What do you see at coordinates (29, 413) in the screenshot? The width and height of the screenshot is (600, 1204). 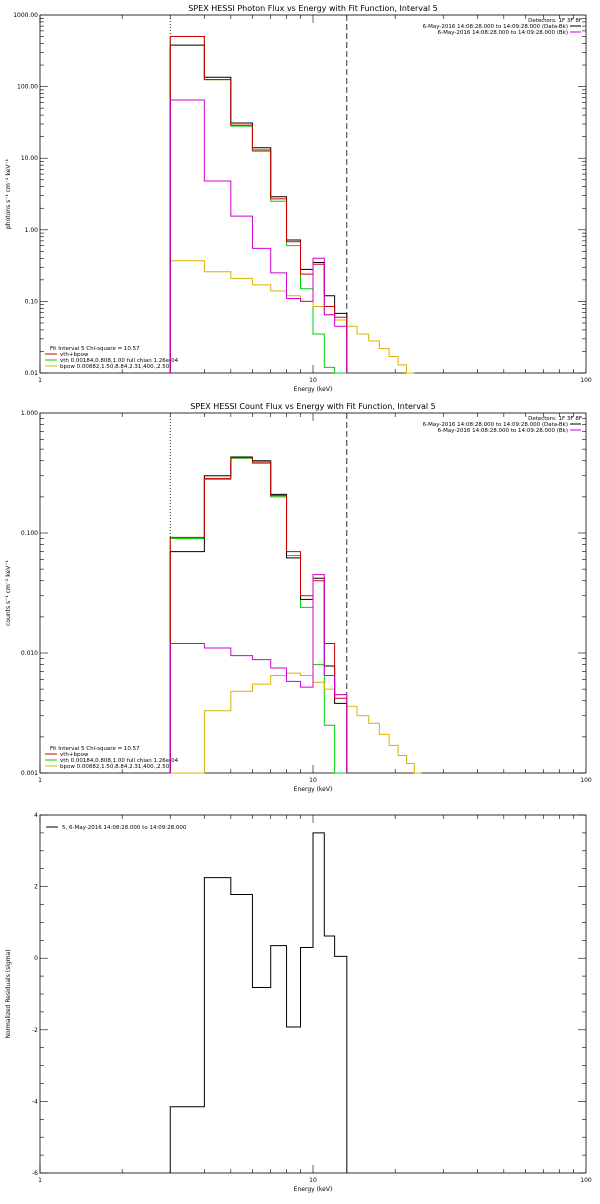 I see `count-y-tick-label: 1.000` at bounding box center [29, 413].